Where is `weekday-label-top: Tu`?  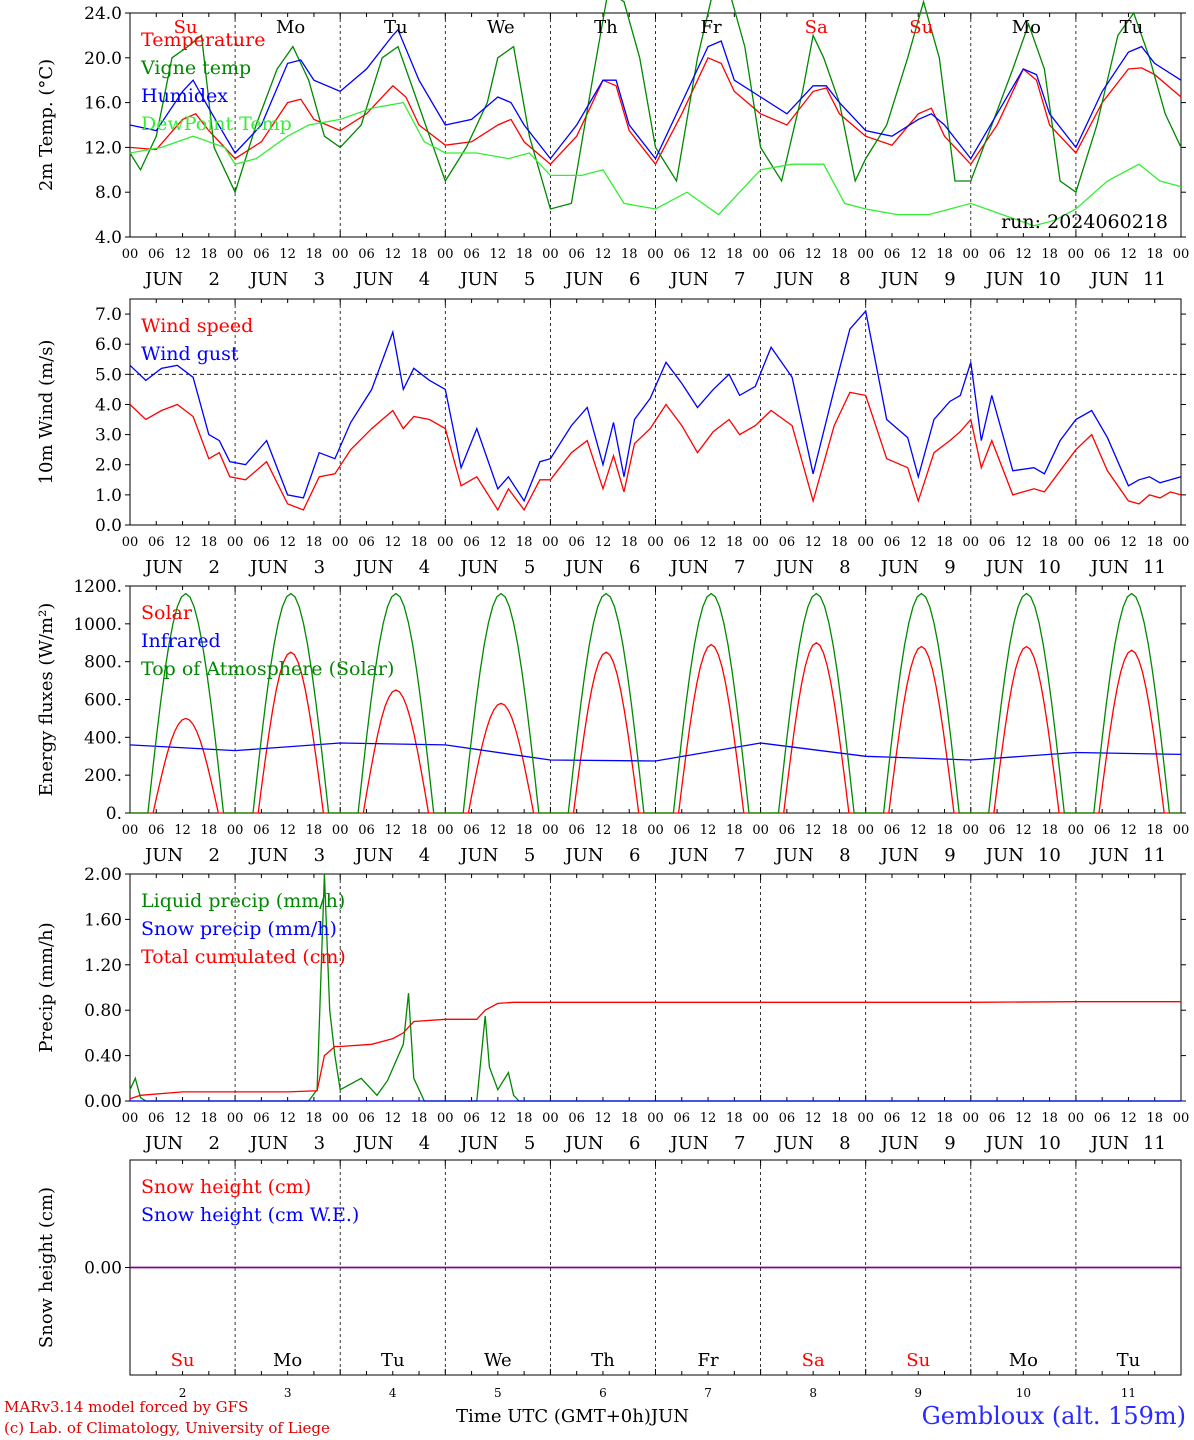 weekday-label-top: Tu is located at coordinates (1132, 27).